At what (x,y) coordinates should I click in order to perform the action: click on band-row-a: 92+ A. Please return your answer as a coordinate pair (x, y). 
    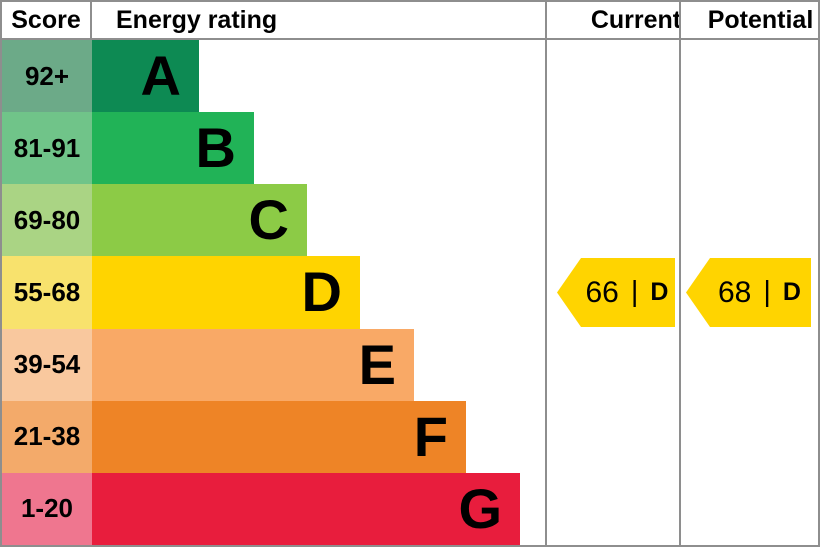
    Looking at the image, I should click on (273, 76).